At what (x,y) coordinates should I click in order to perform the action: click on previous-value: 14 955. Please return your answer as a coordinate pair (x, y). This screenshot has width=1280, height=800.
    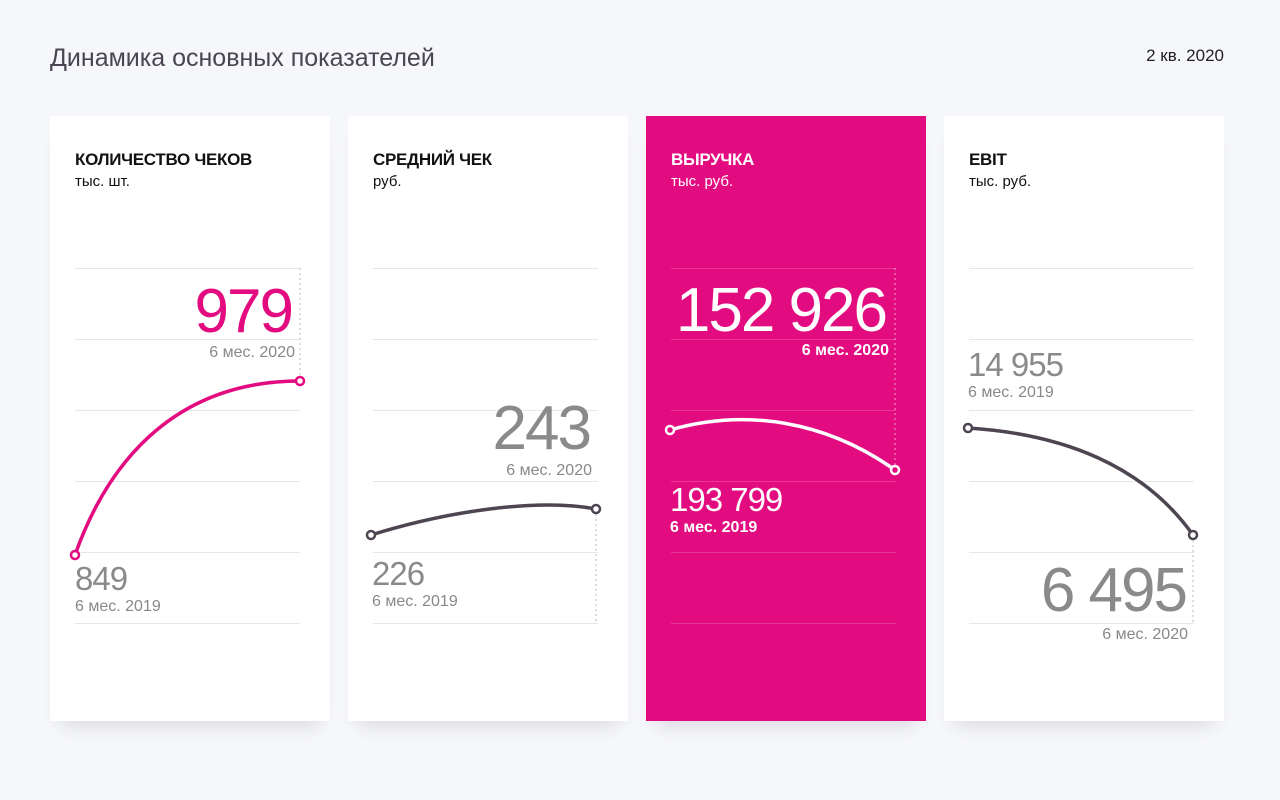
    Looking at the image, I should click on (1016, 364).